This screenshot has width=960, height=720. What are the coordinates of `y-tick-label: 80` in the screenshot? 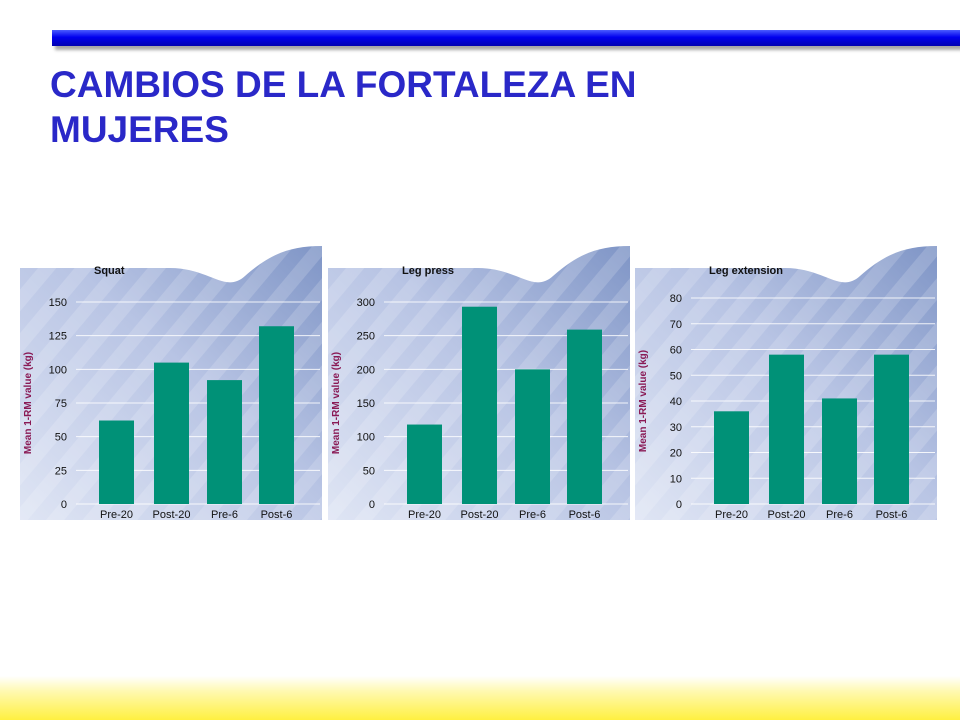 It's located at (676, 299).